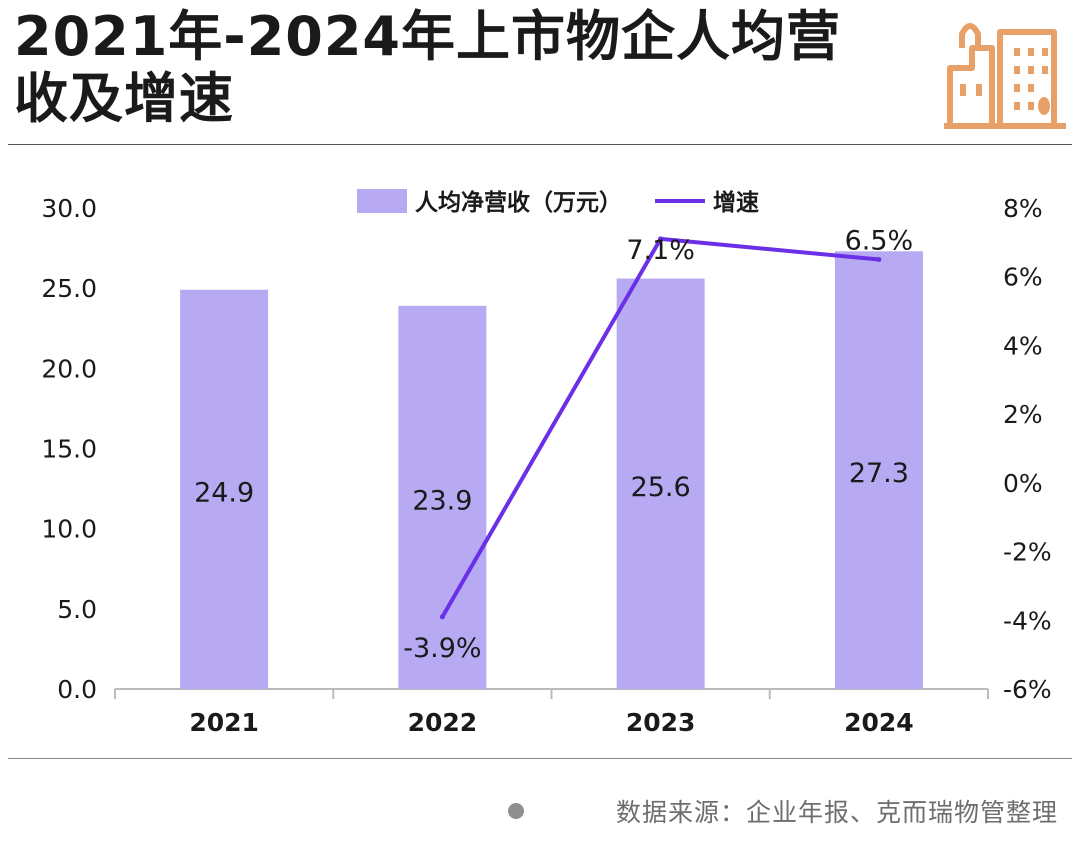  I want to click on bar-value-label: 23.9, so click(442, 500).